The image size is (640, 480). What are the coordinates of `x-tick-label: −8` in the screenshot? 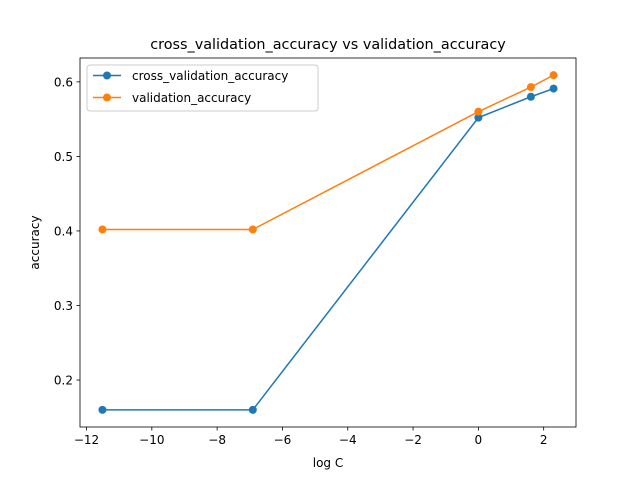 It's located at (217, 440).